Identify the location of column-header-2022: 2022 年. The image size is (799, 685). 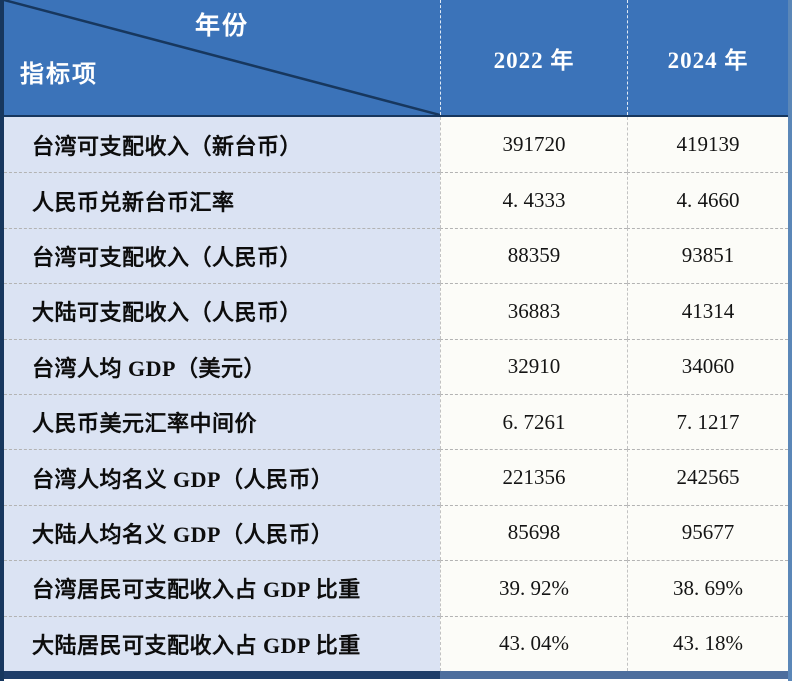
(533, 57).